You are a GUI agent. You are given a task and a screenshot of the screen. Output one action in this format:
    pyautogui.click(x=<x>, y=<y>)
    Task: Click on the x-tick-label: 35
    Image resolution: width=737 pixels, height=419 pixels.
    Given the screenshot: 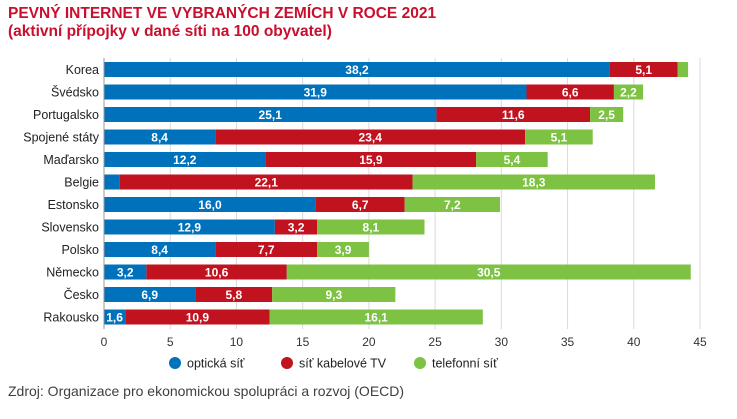 What is the action you would take?
    pyautogui.click(x=568, y=342)
    